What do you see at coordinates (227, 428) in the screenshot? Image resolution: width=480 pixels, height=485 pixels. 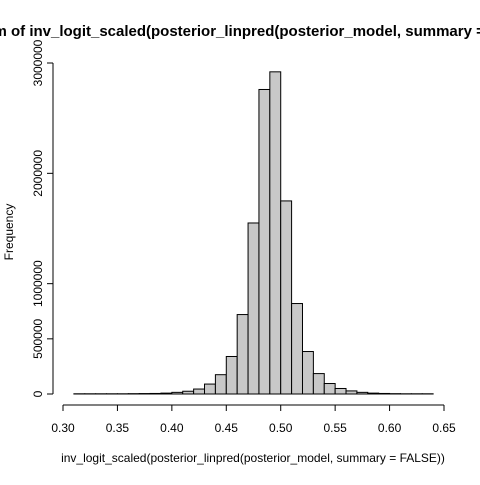 I see `x-tick-label: 0.45` at bounding box center [227, 428].